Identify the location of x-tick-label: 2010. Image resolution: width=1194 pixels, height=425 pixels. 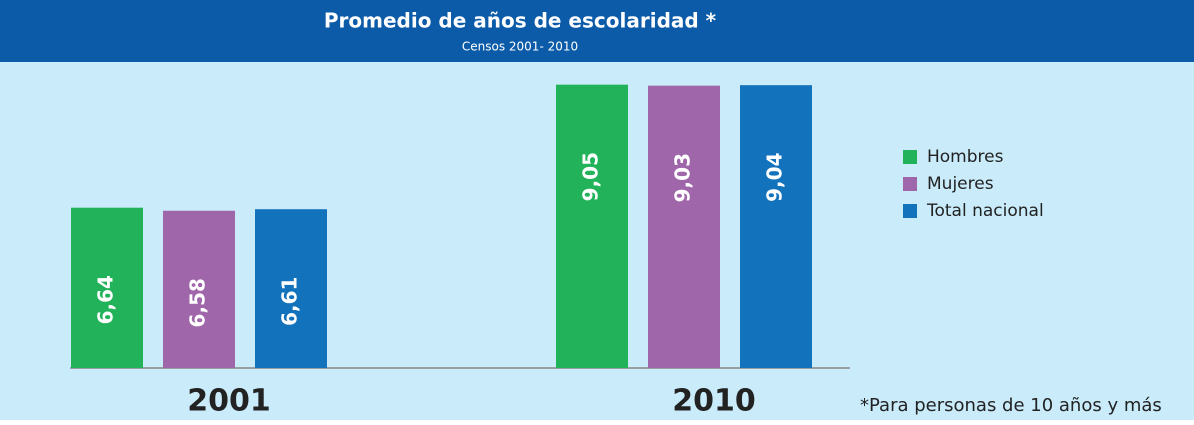
(714, 401).